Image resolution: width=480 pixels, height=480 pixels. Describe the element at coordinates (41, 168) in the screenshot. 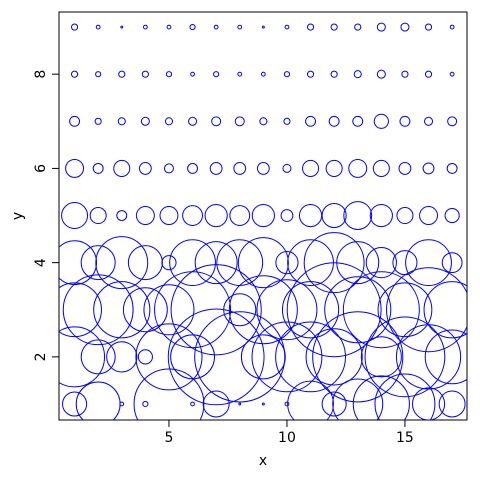

I see `y-tick-label: 6` at that location.